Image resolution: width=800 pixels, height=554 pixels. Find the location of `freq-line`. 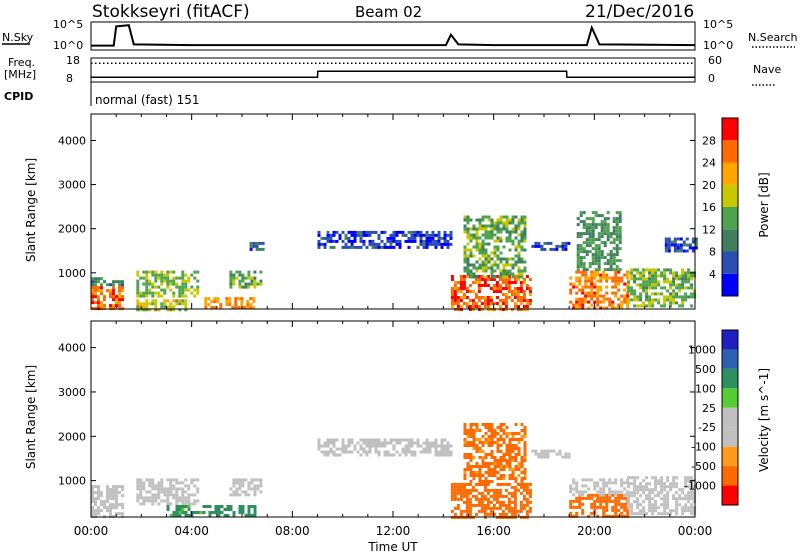

freq-line is located at coordinates (393, 74).